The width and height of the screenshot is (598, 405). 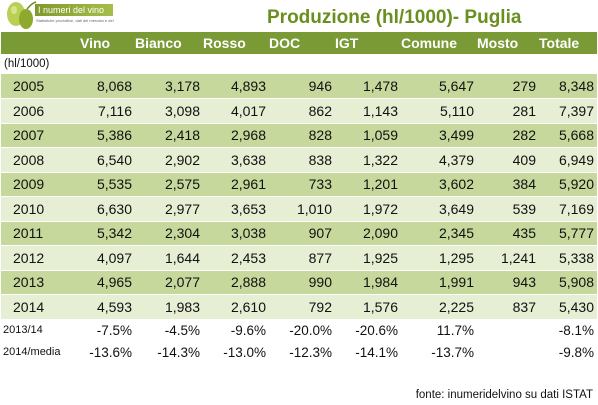 What do you see at coordinates (169, 86) in the screenshot?
I see `value-cell: 3,178` at bounding box center [169, 86].